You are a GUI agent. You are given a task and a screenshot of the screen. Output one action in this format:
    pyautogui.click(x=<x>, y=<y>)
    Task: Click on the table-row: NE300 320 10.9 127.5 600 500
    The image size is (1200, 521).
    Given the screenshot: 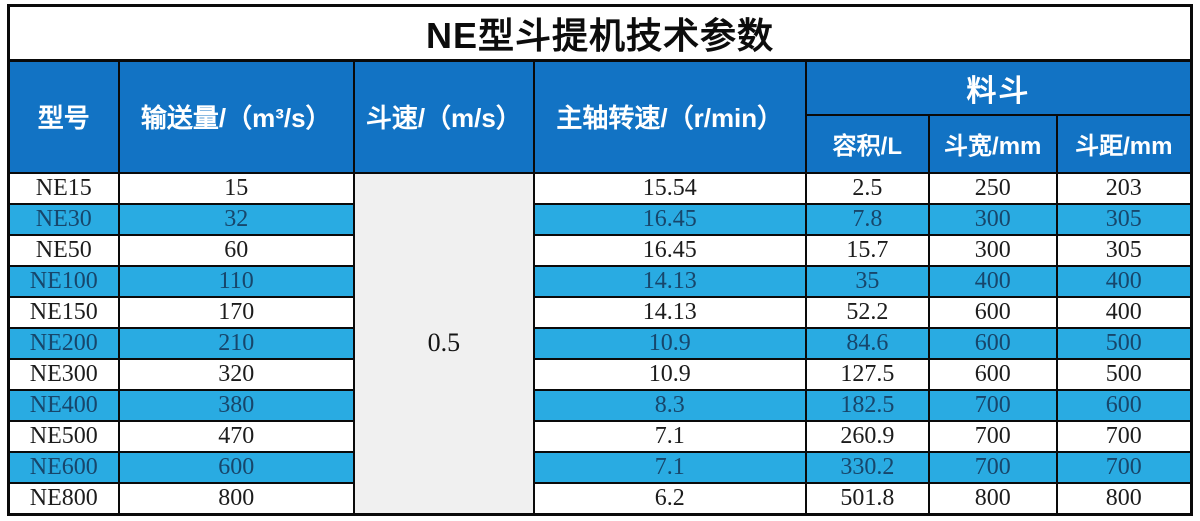 What is the action you would take?
    pyautogui.click(x=600, y=374)
    